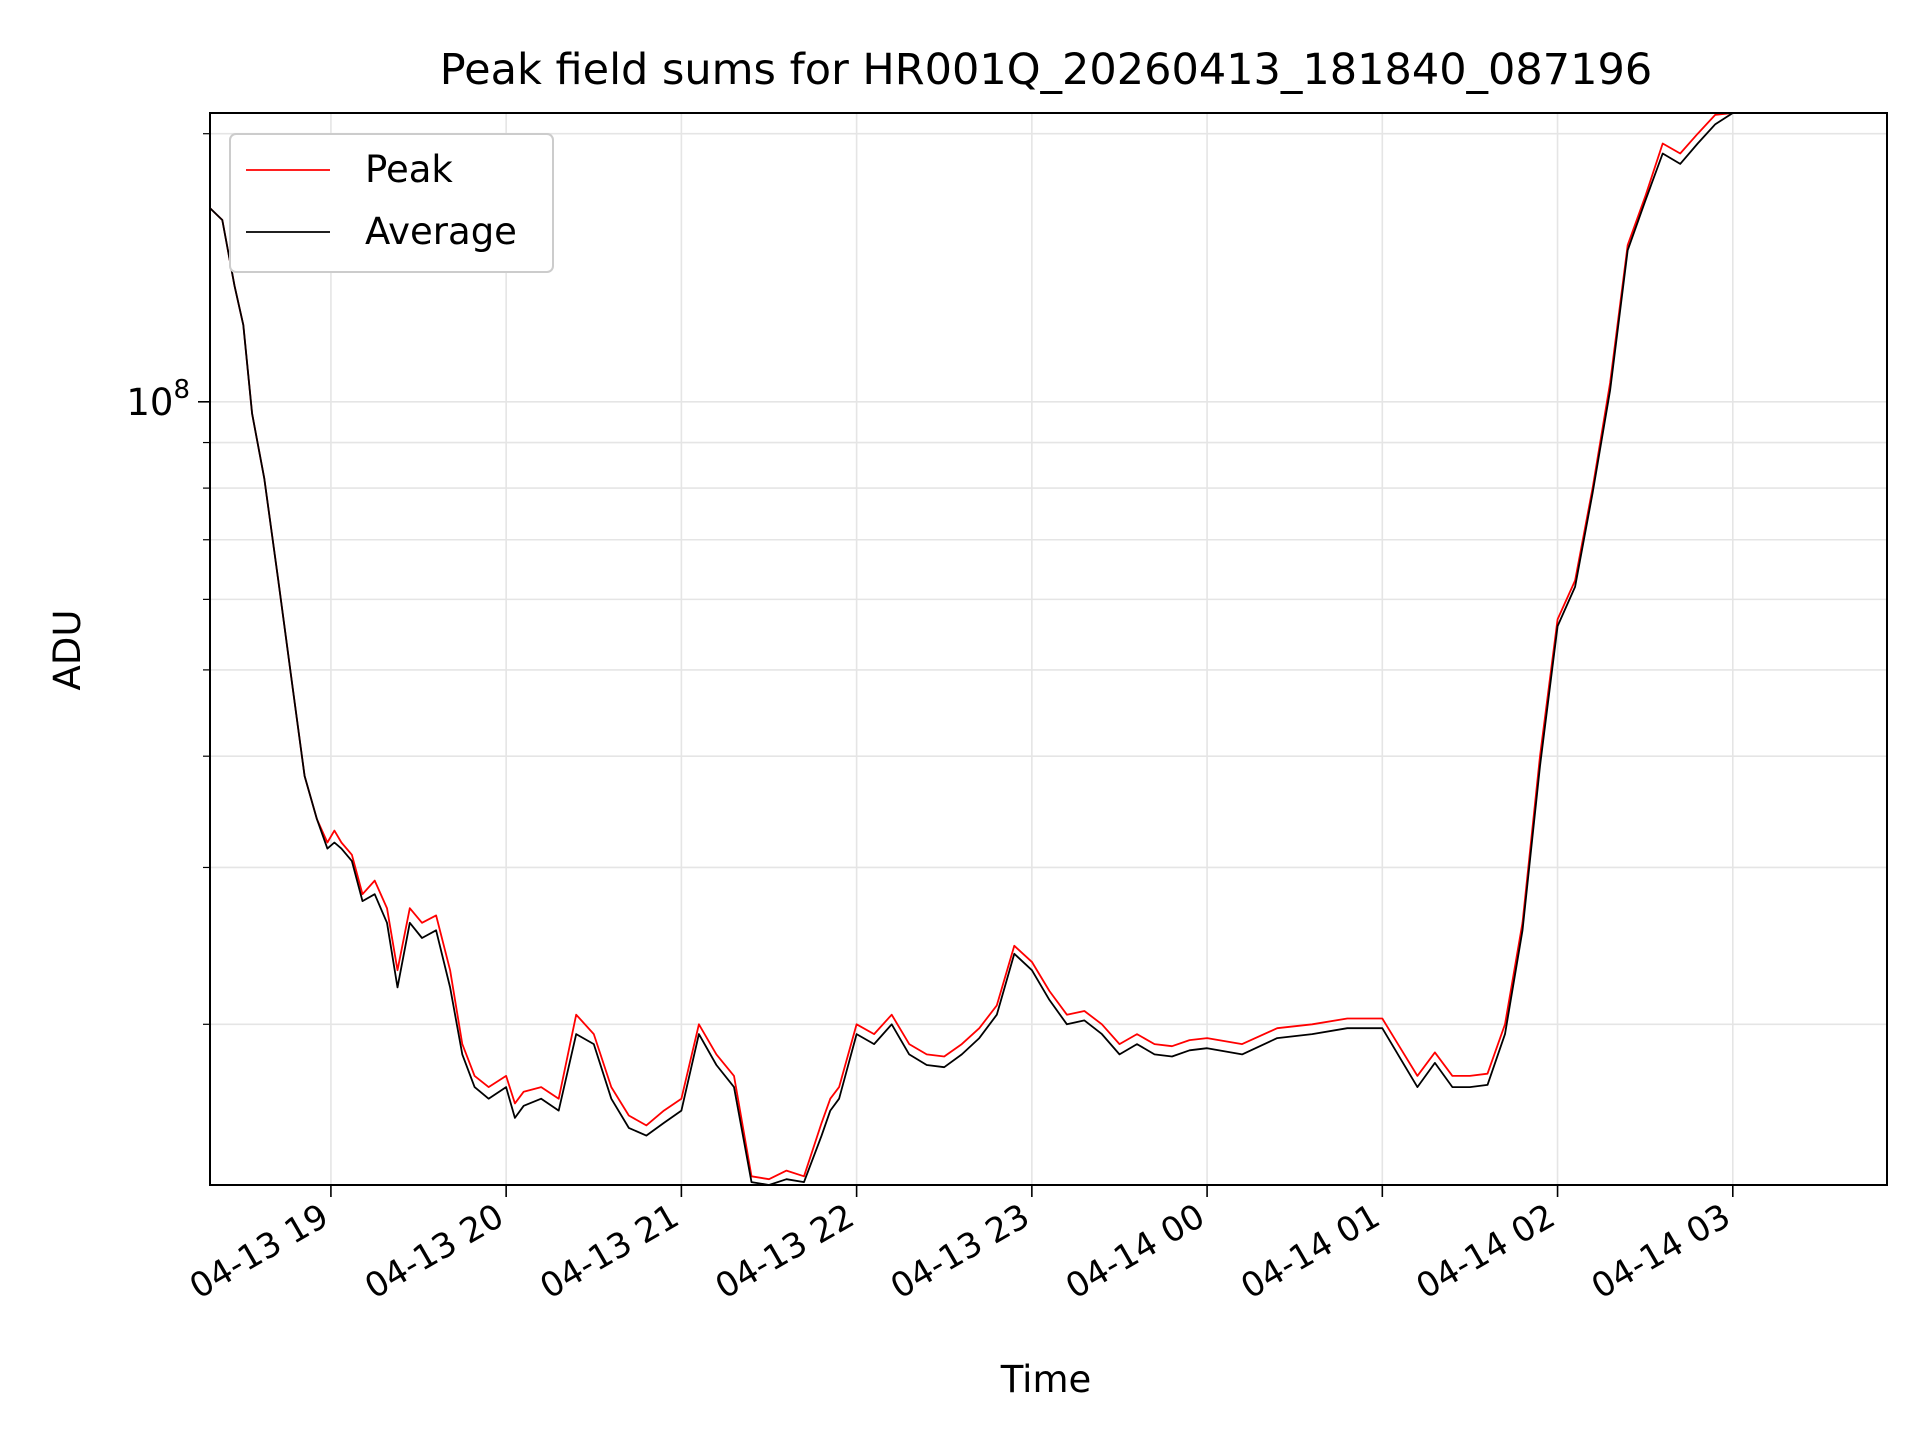 This screenshot has height=1440, width=1920. What do you see at coordinates (67, 650) in the screenshot?
I see `y-axis-label: ADU` at bounding box center [67, 650].